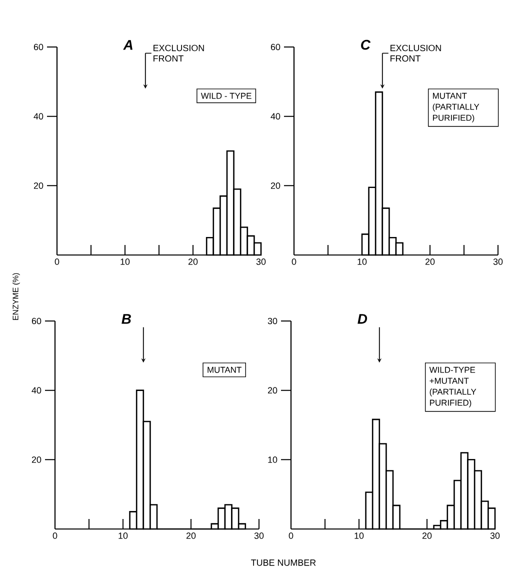  I want to click on chart-title: C, so click(366, 45).